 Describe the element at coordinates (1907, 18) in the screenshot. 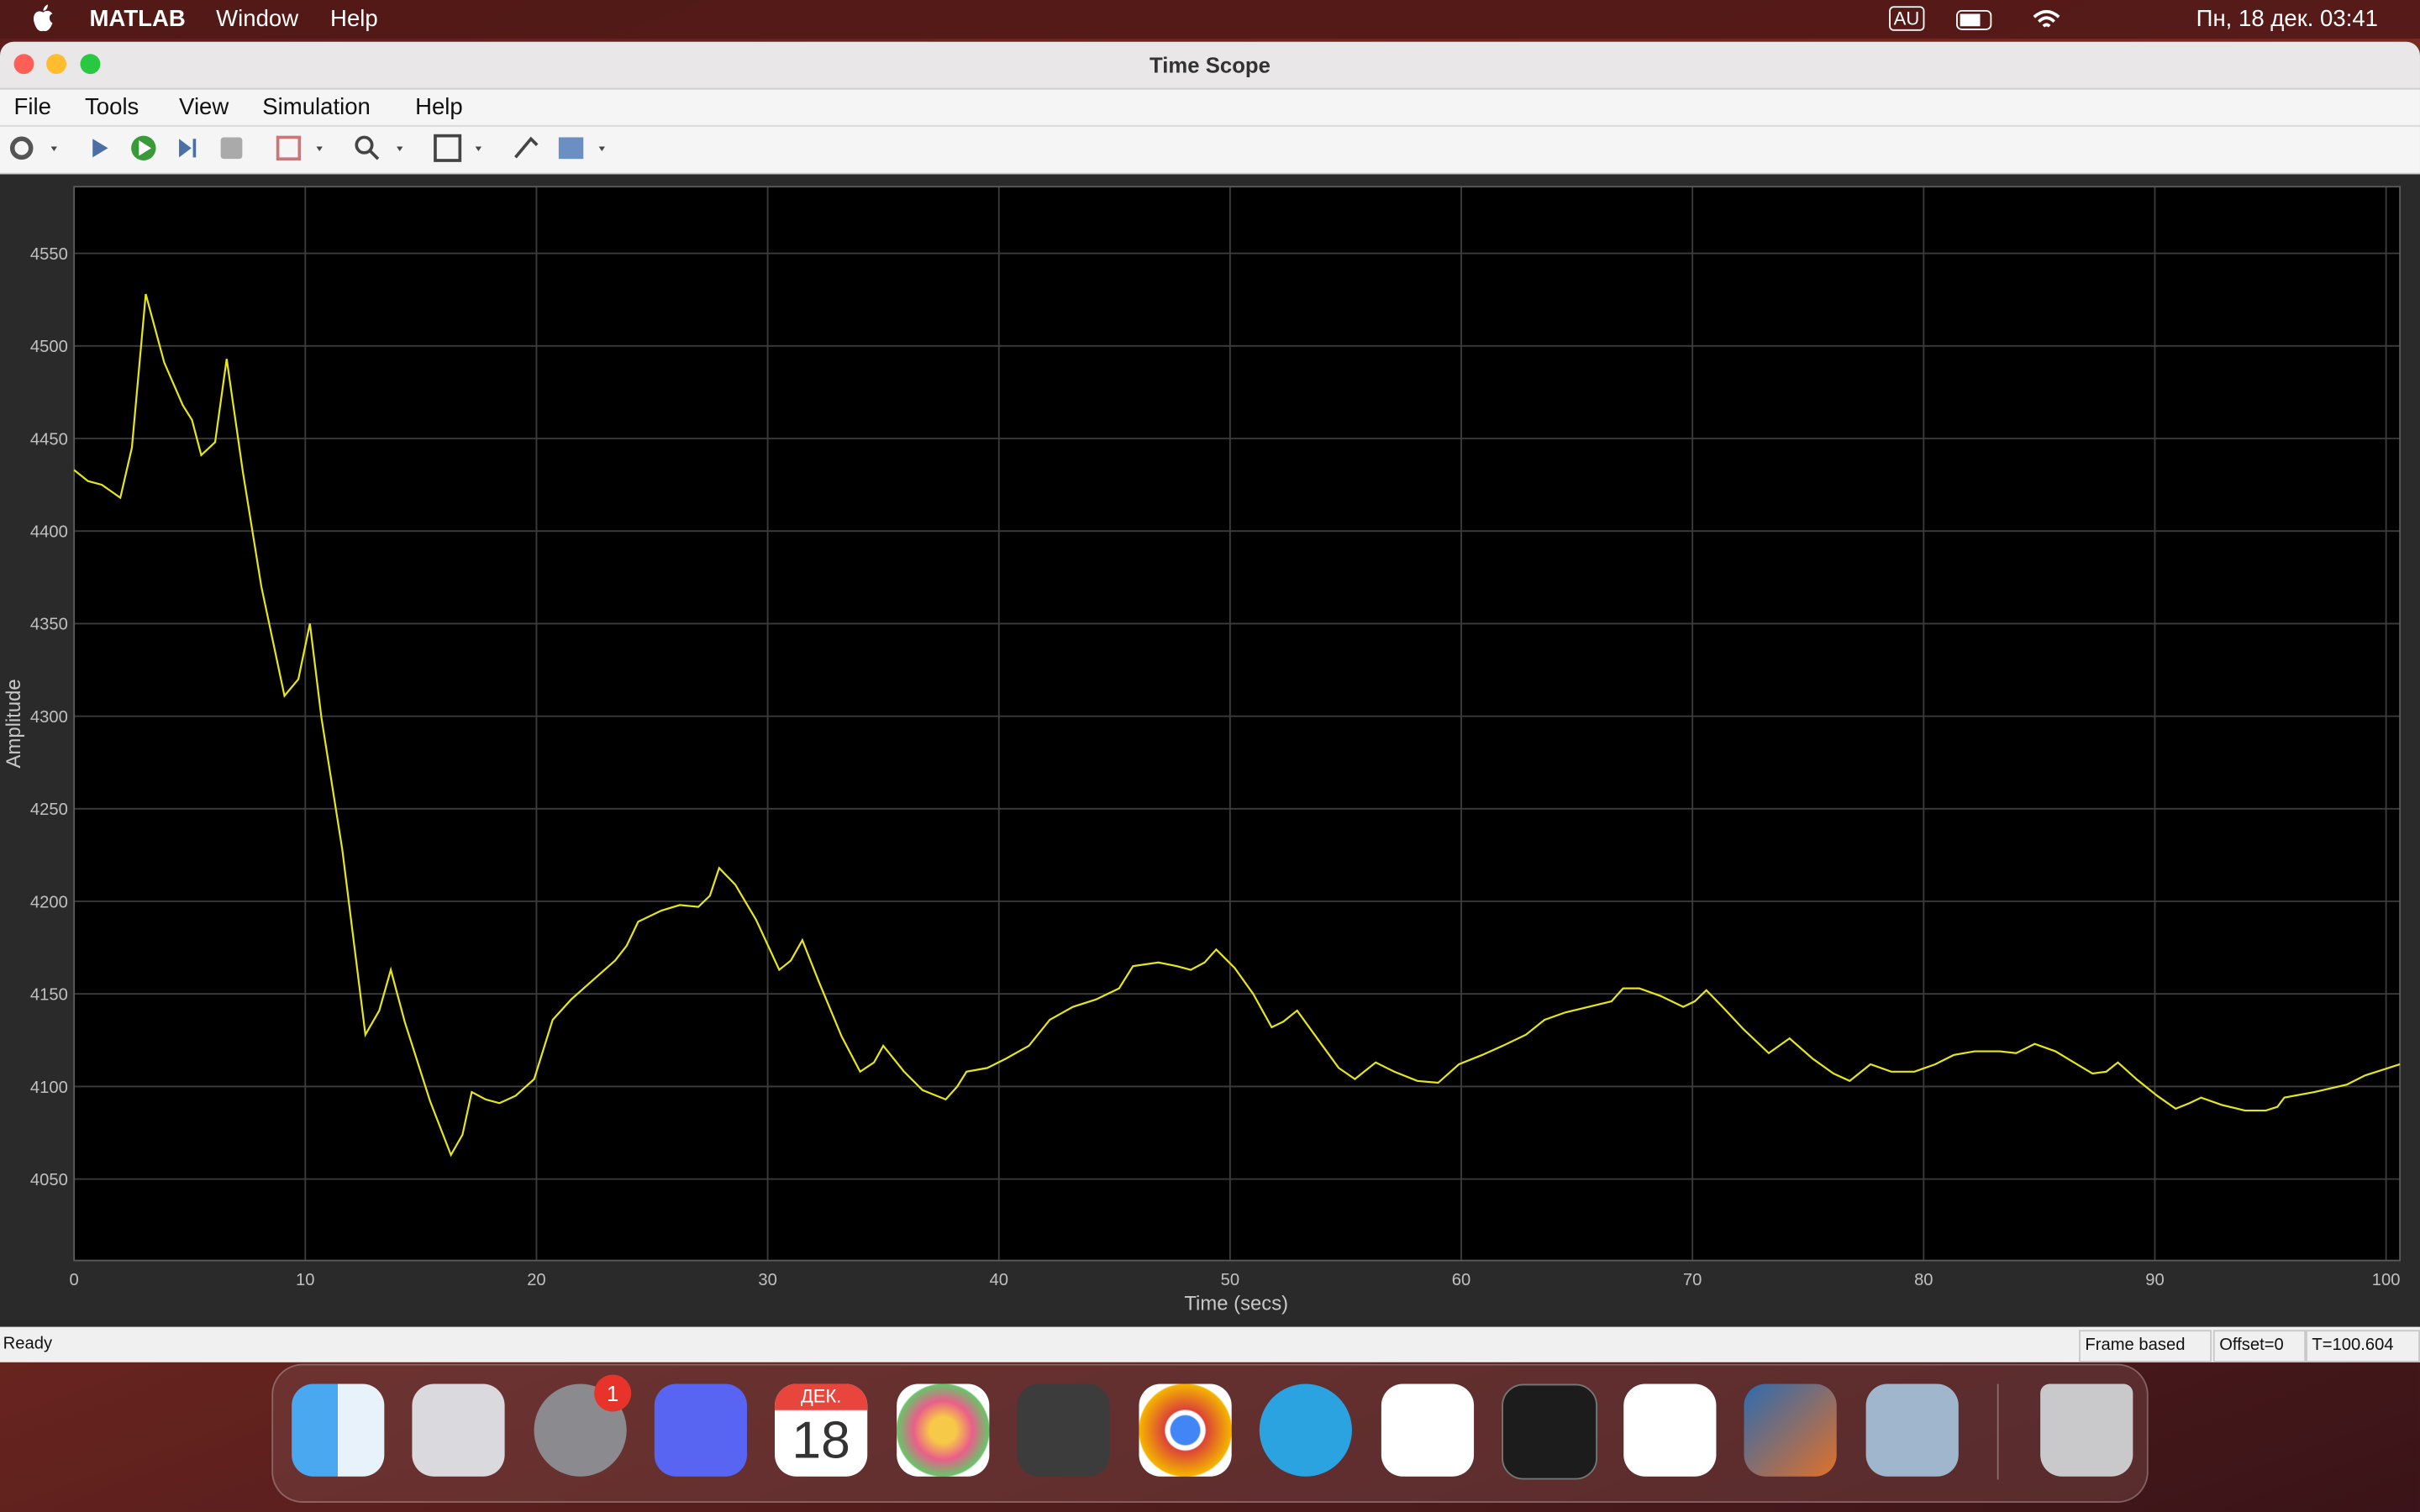

I see `input-source: AU` at that location.